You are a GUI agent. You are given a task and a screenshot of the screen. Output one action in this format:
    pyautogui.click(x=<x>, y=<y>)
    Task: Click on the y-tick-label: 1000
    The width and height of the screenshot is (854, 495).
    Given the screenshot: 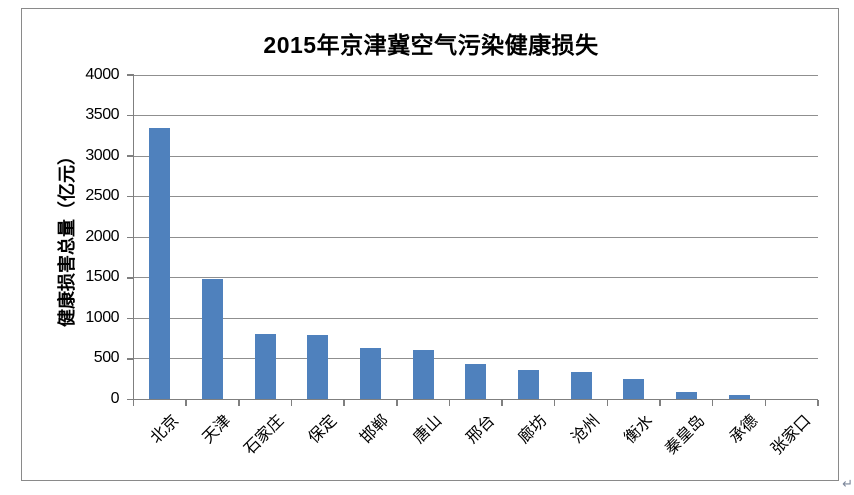 What is the action you would take?
    pyautogui.click(x=102, y=317)
    